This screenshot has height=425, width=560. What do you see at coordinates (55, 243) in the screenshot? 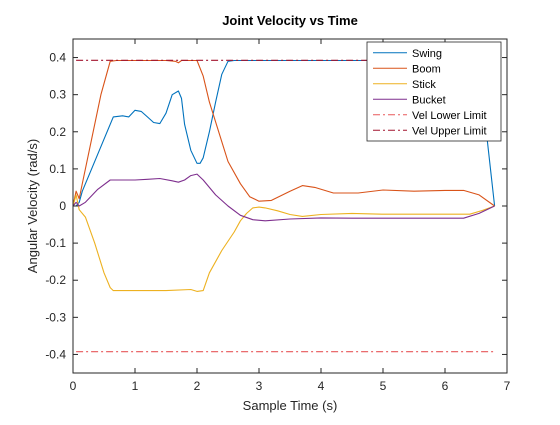
I see `y-tick-label: -0.1` at bounding box center [55, 243].